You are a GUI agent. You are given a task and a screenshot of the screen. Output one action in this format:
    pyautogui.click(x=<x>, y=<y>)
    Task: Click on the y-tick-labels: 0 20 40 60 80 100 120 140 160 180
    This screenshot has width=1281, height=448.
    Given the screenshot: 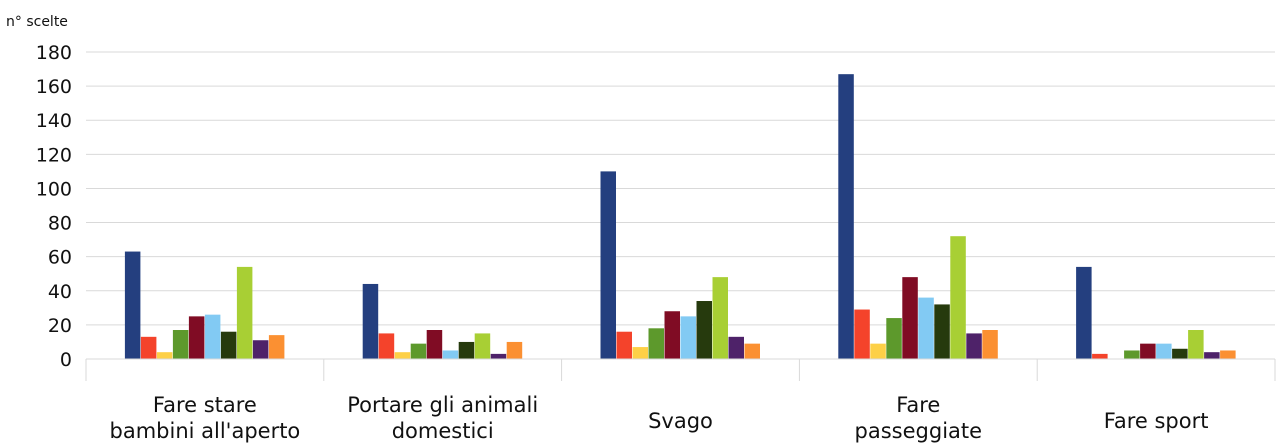 What is the action you would take?
    pyautogui.click(x=54, y=206)
    